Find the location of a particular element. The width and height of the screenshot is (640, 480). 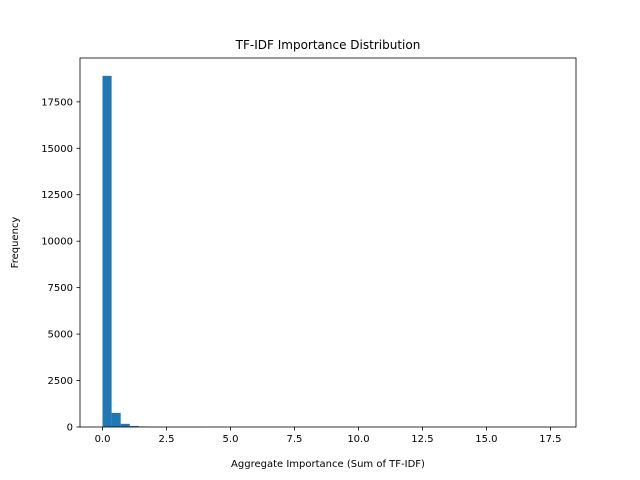

x-tick-label: 10.0 is located at coordinates (358, 439).